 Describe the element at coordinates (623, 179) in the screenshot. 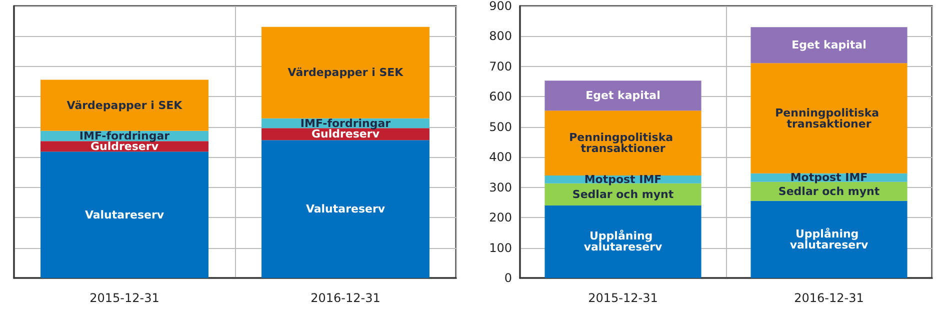

I see `text: Motpost IMF` at that location.